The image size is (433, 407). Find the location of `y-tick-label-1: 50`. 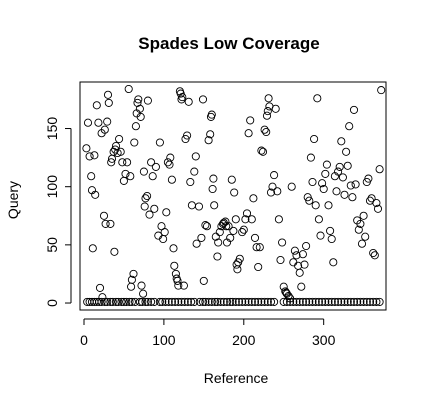

y-tick-label-1: 50 is located at coordinates (52, 245).